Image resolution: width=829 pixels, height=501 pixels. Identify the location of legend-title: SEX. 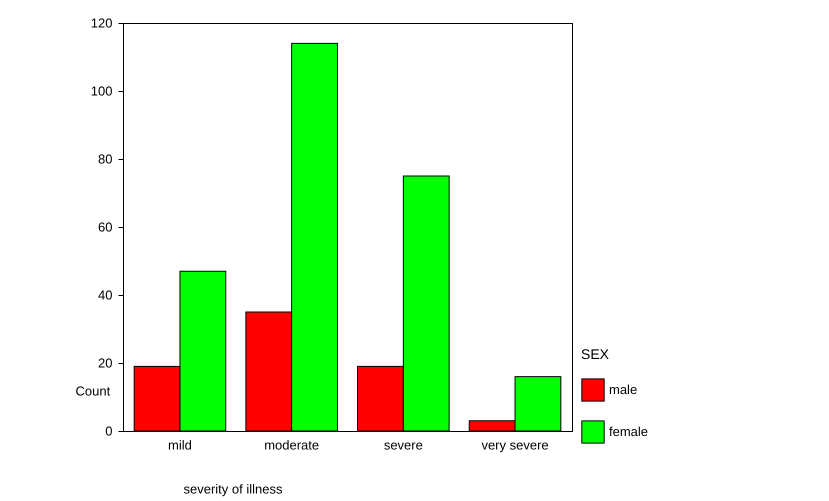
(595, 354).